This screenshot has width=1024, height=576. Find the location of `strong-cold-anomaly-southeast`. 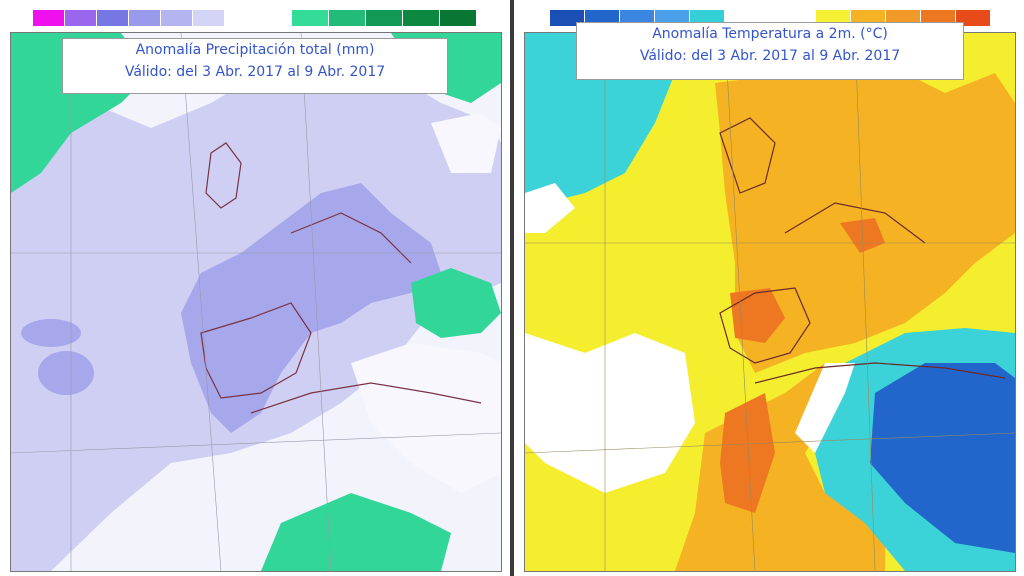

strong-cold-anomaly-southeast is located at coordinates (942, 458).